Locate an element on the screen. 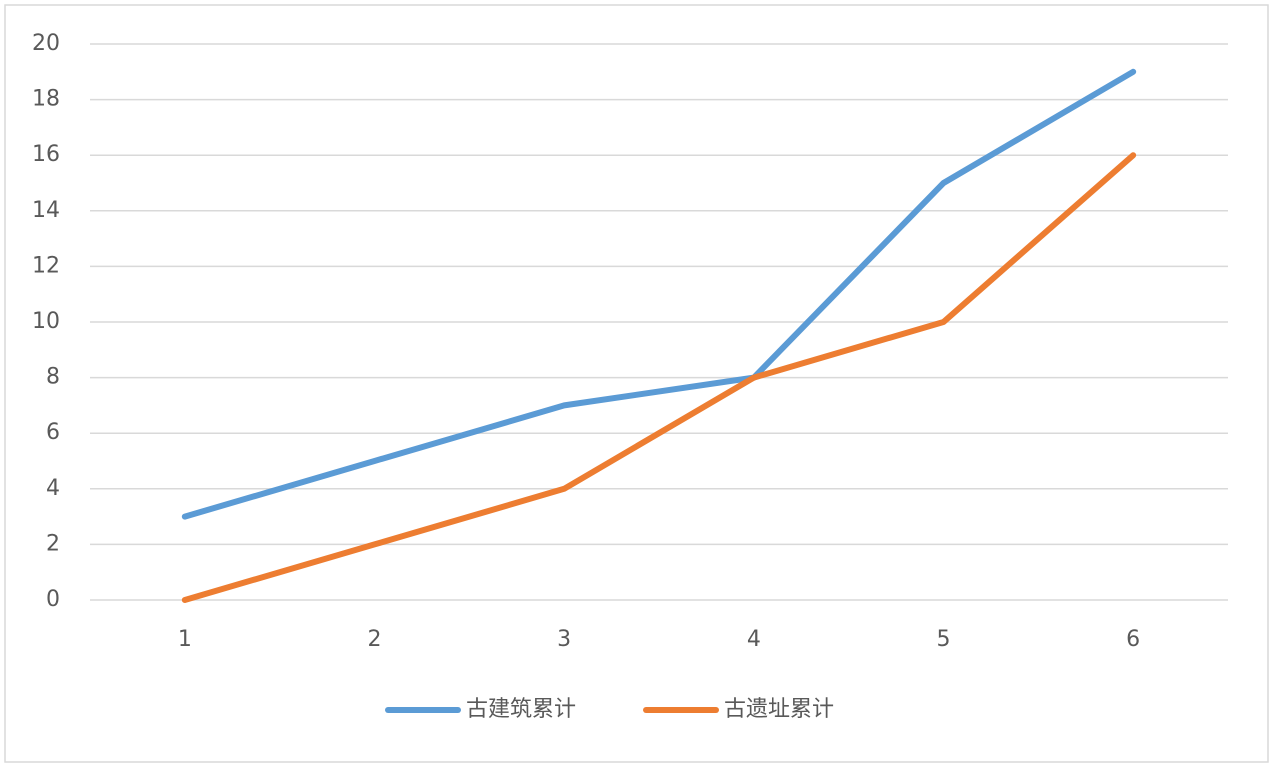  x-tick-label: 1 is located at coordinates (185, 639).